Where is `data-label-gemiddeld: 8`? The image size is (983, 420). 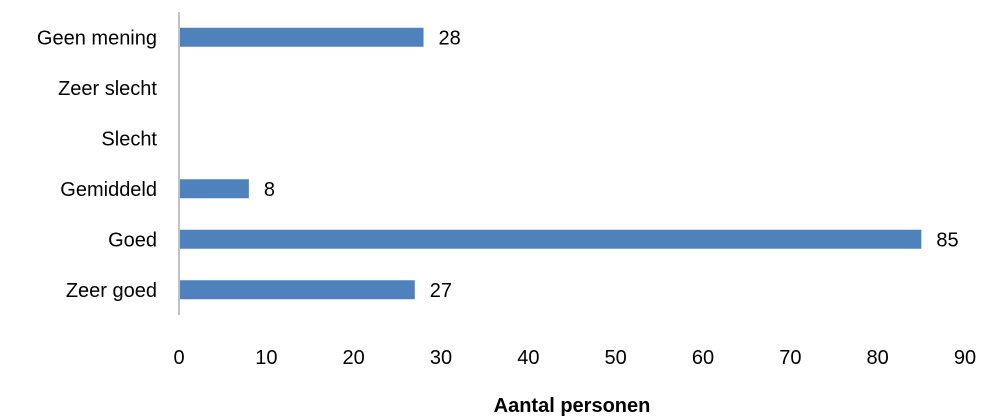
data-label-gemiddeld: 8 is located at coordinates (269, 190).